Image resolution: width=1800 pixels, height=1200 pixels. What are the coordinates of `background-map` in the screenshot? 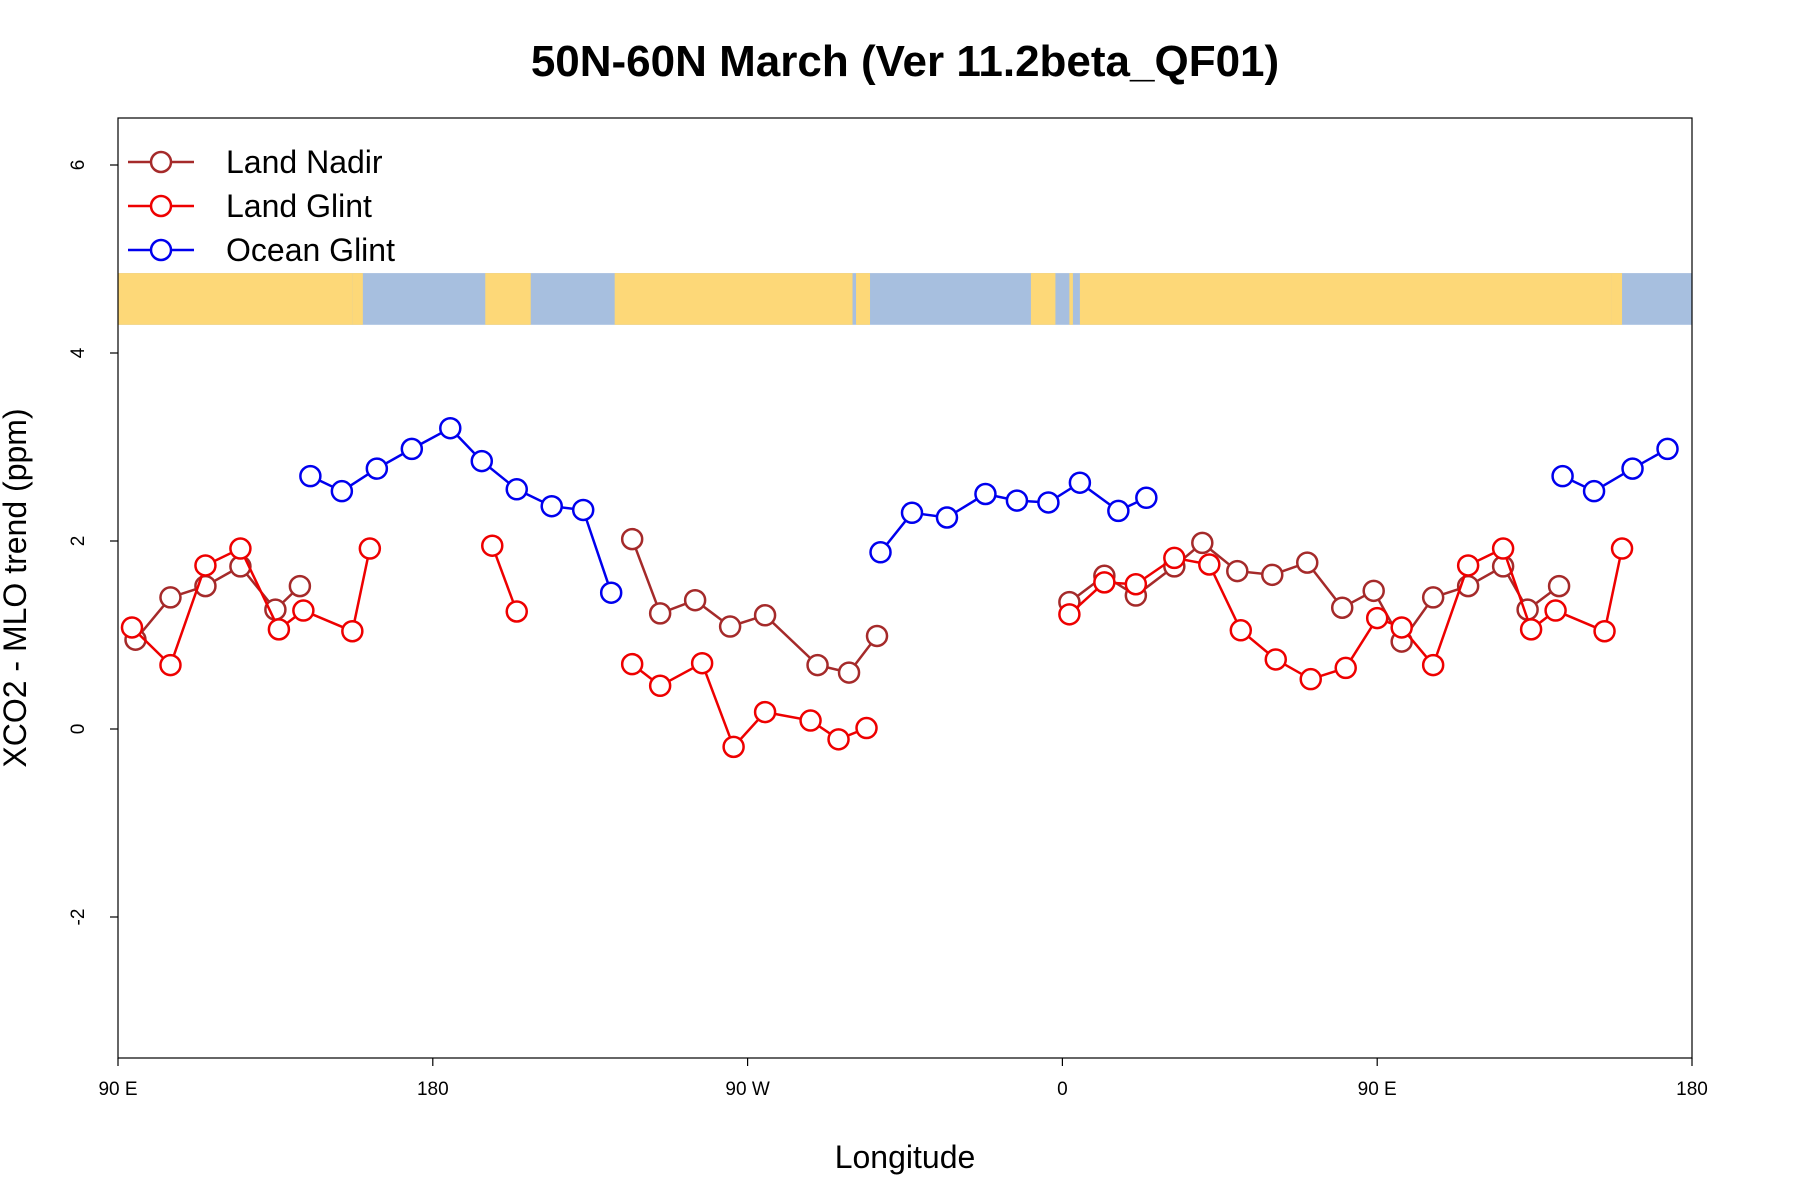 It's located at (905, 299).